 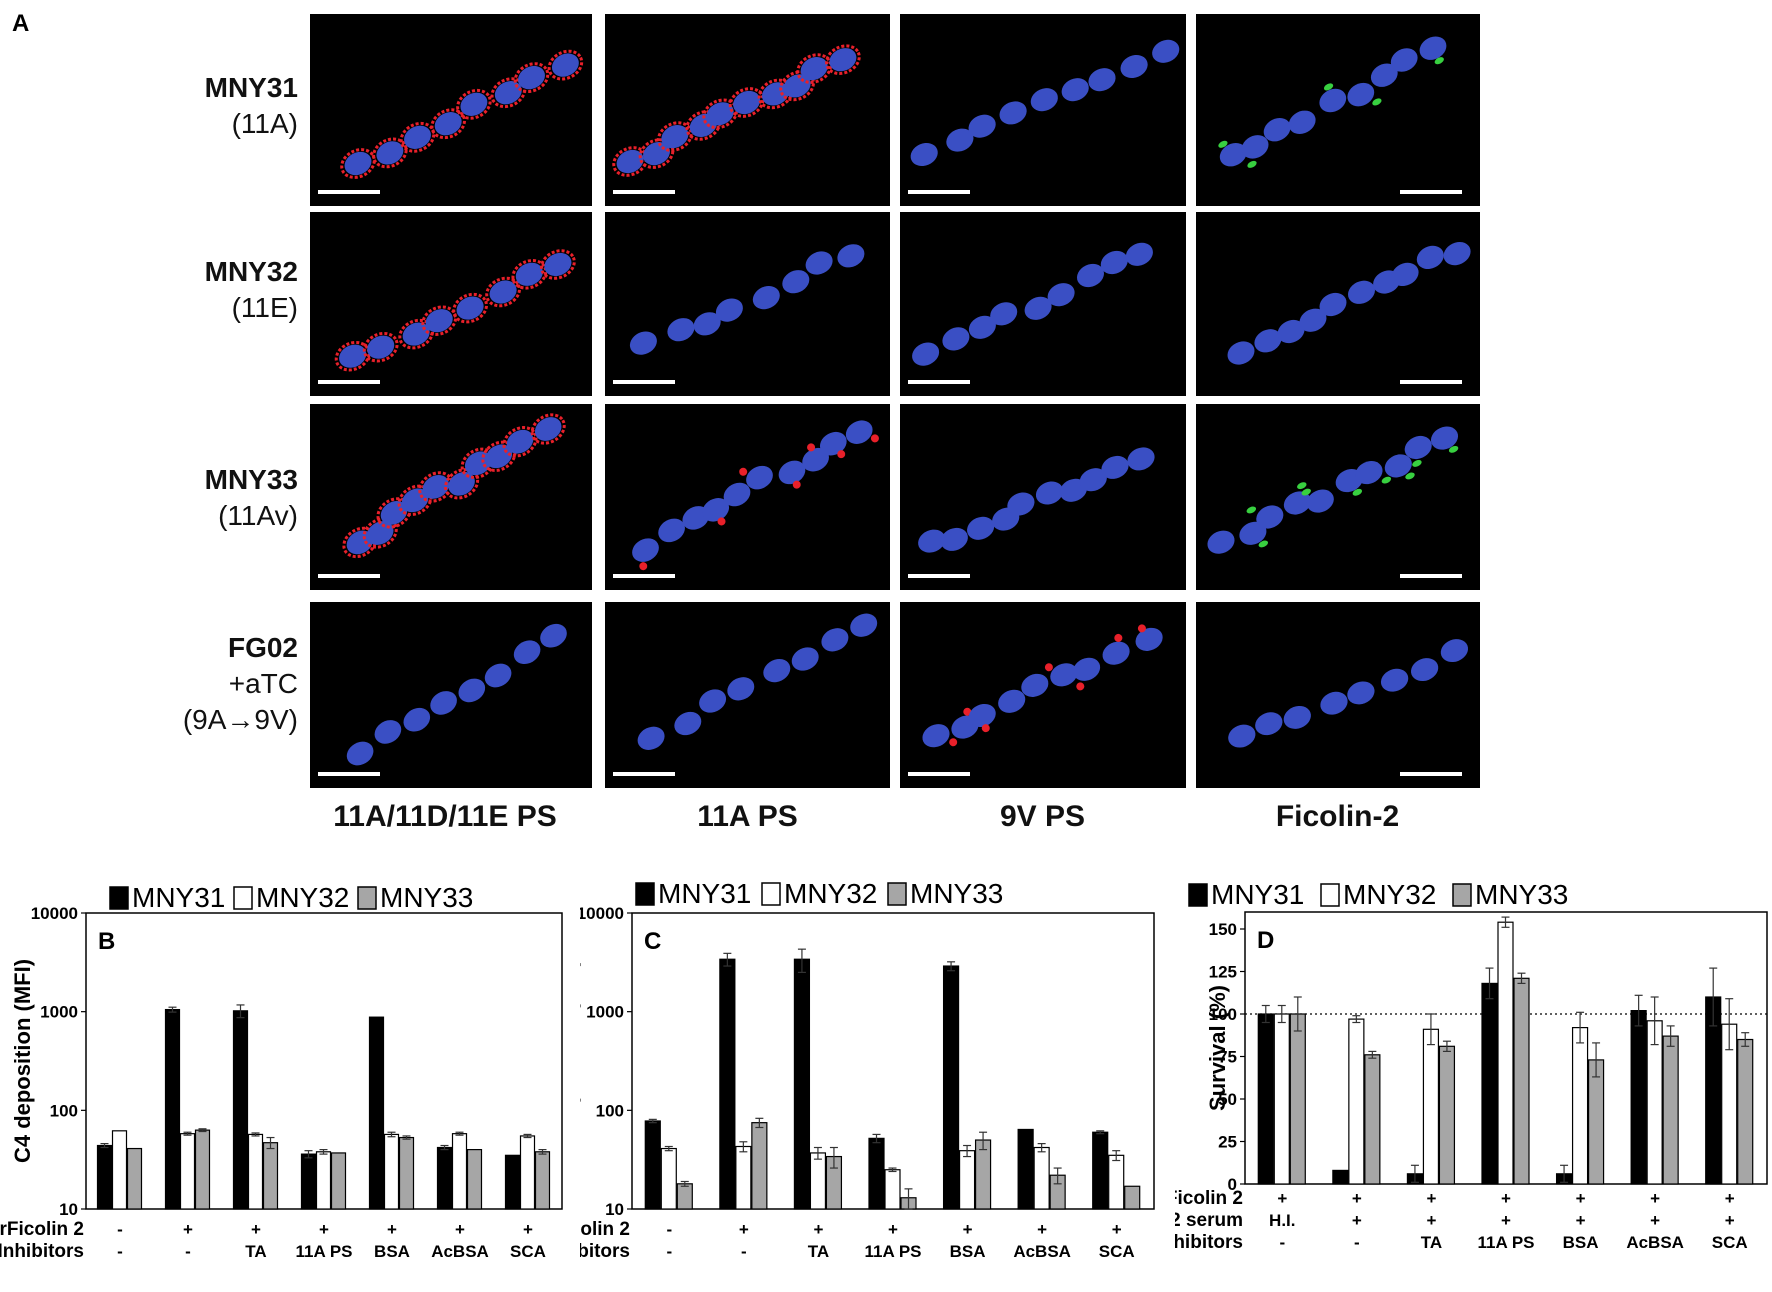 I want to click on strain-serotype: (11A), so click(x=264, y=123).